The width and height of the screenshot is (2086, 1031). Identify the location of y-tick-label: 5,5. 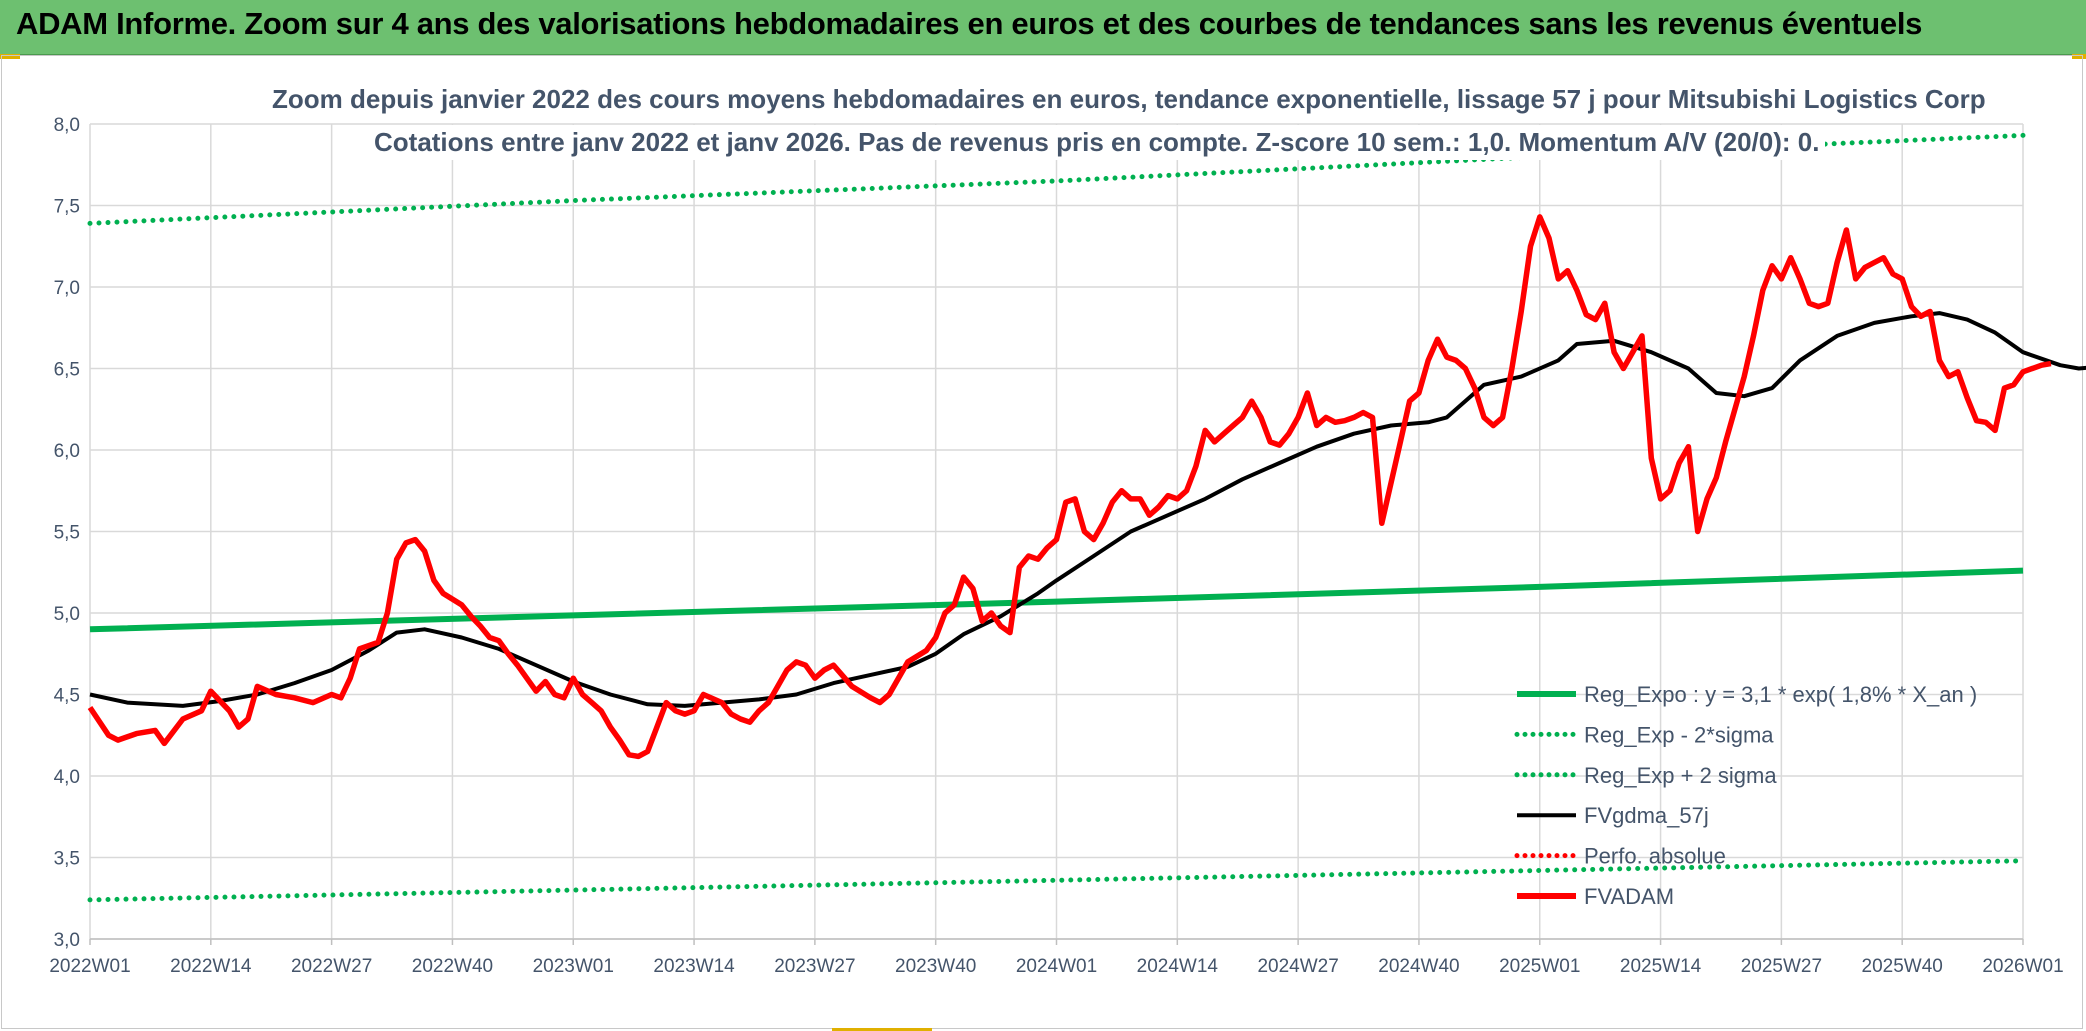
(67, 533).